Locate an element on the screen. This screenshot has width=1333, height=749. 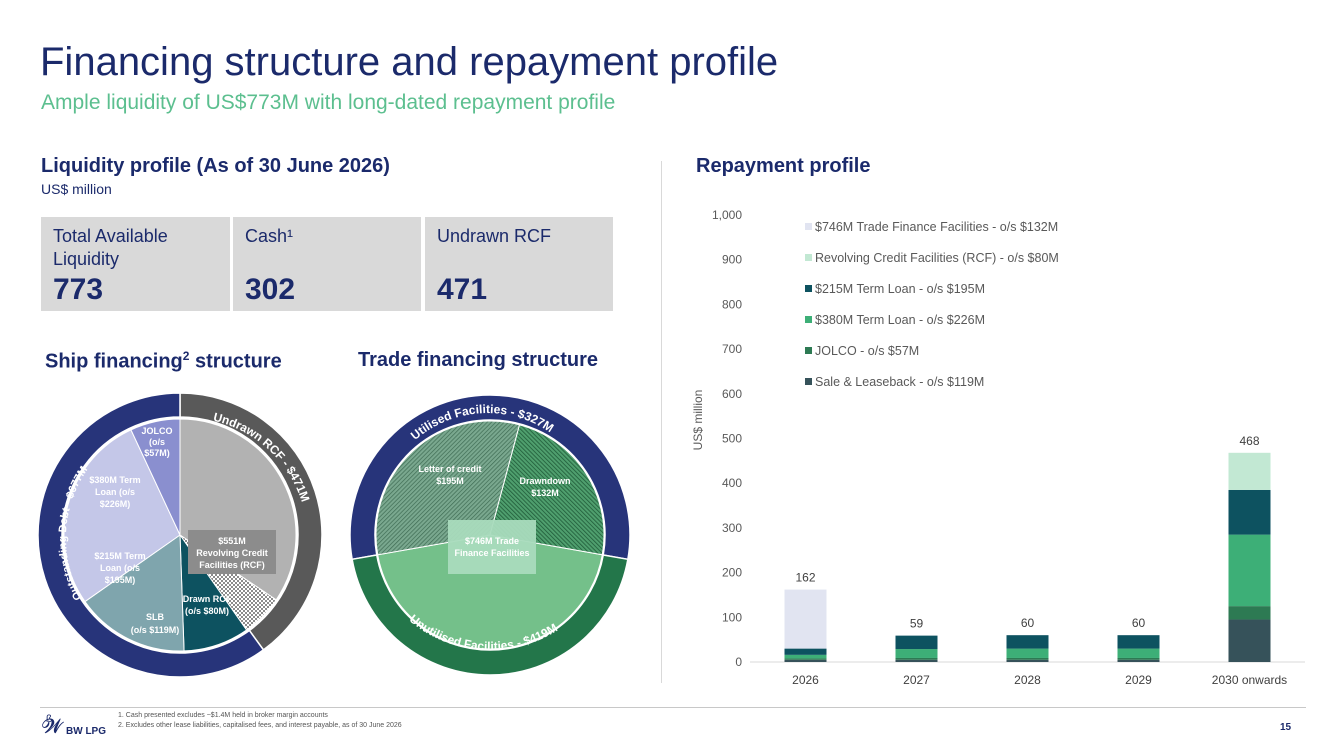
y-tick-label: 100 is located at coordinates (732, 617).